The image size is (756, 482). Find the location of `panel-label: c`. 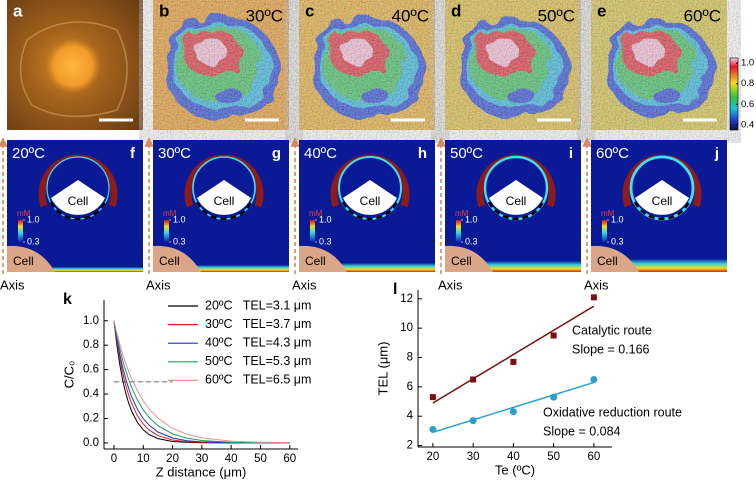

panel-label: c is located at coordinates (309, 10).